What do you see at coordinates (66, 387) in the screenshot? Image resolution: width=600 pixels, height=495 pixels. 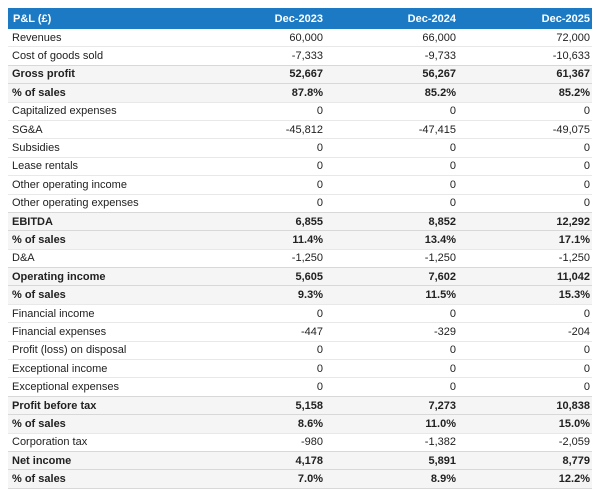 I see `row-label: Exceptional expenses` at bounding box center [66, 387].